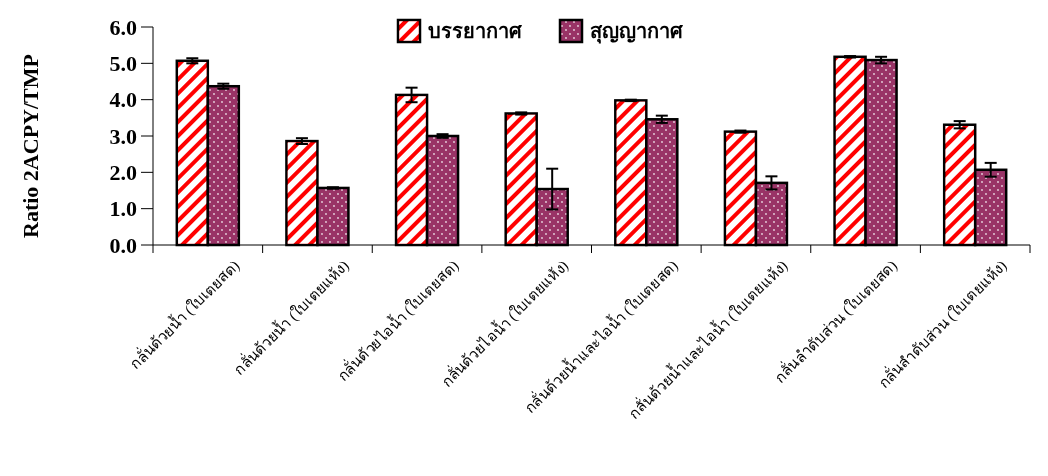 The width and height of the screenshot is (1048, 476). I want to click on y-tick-label: 3.0, so click(123, 136).